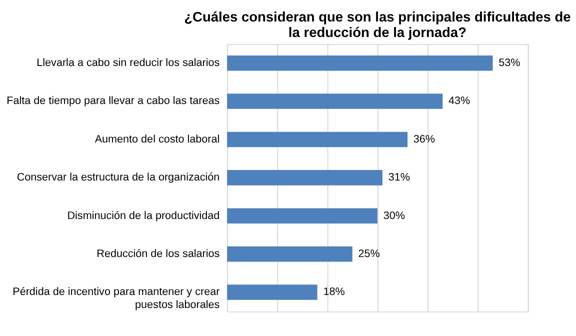  What do you see at coordinates (143, 216) in the screenshot?
I see `y-tick-label: Disminución de la productividad` at bounding box center [143, 216].